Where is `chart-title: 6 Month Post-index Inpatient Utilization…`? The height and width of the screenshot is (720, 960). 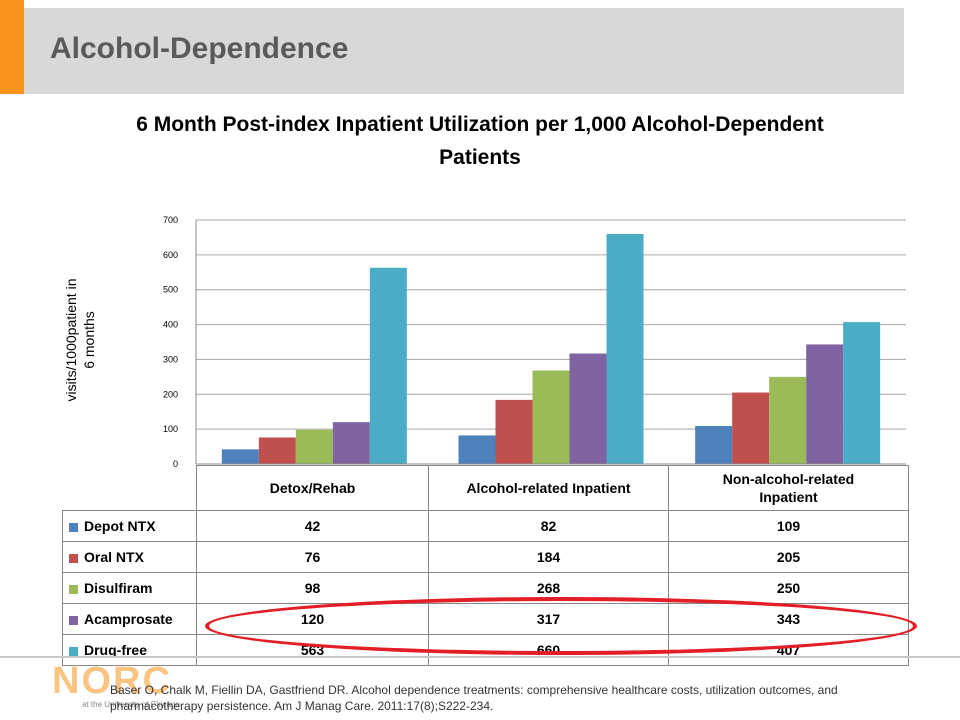 chart-title: 6 Month Post-index Inpatient Utilization… is located at coordinates (480, 141).